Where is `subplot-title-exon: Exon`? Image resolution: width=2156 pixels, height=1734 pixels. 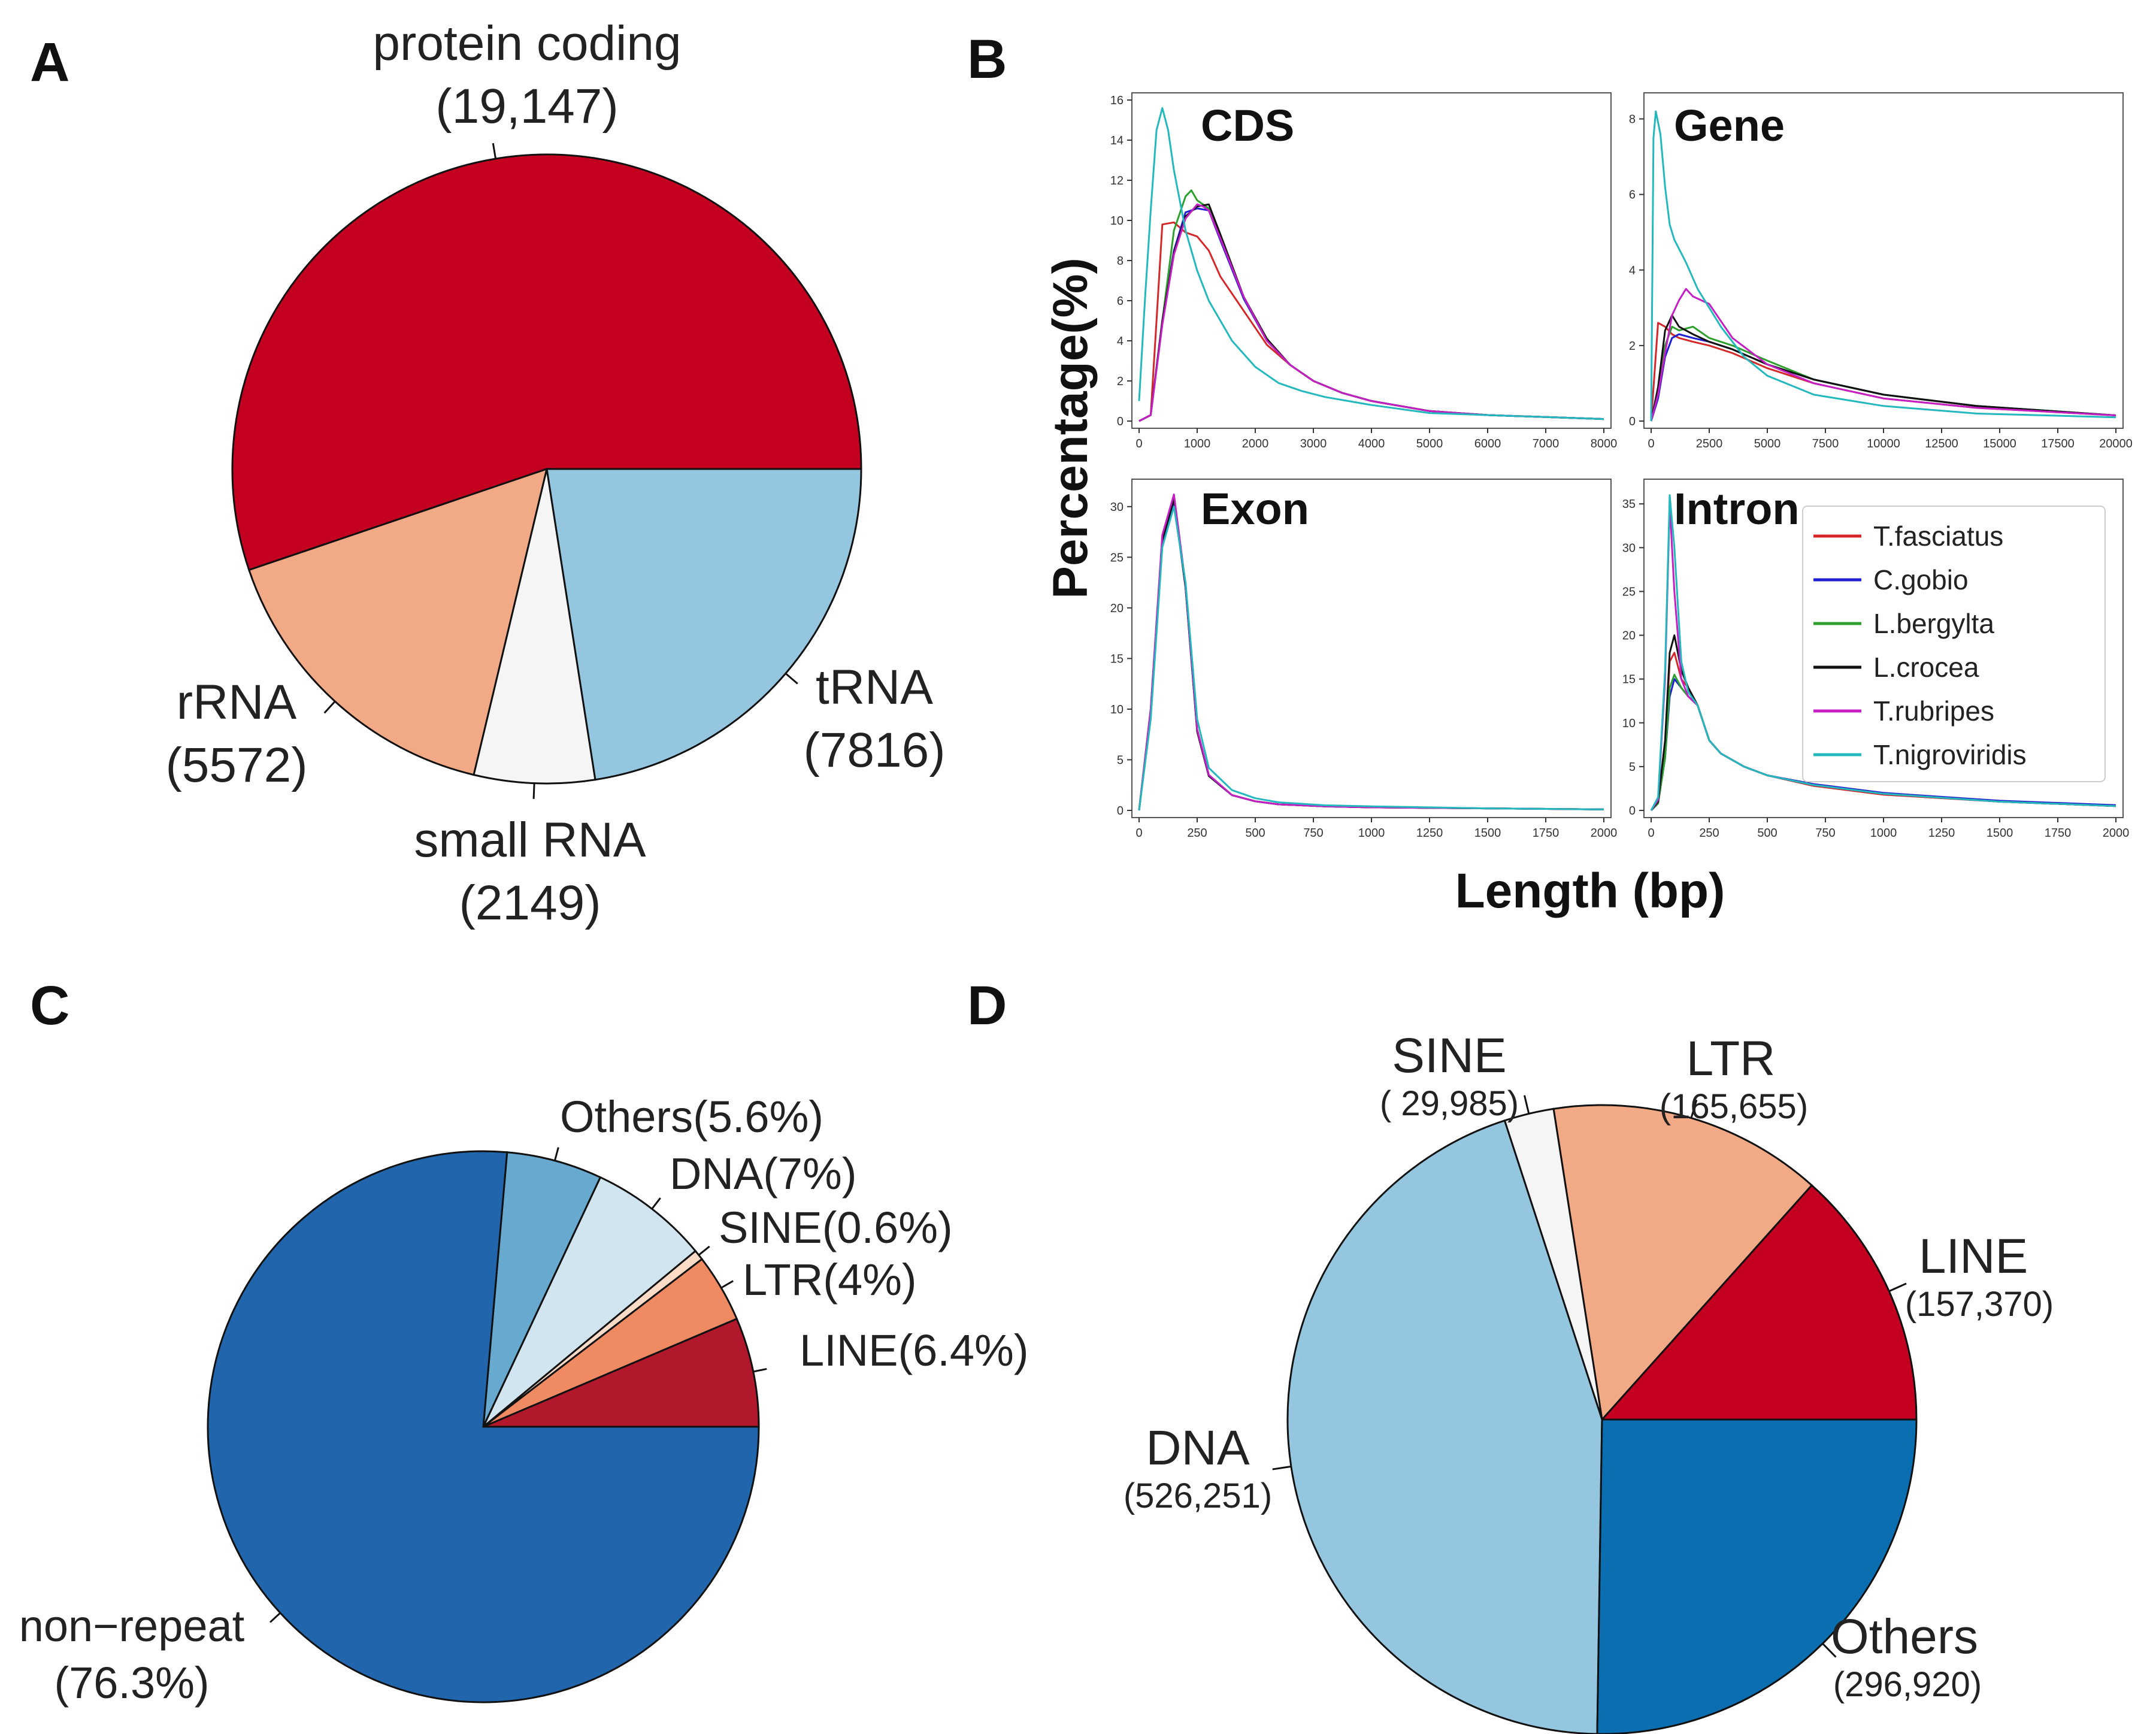 subplot-title-exon: Exon is located at coordinates (1255, 509).